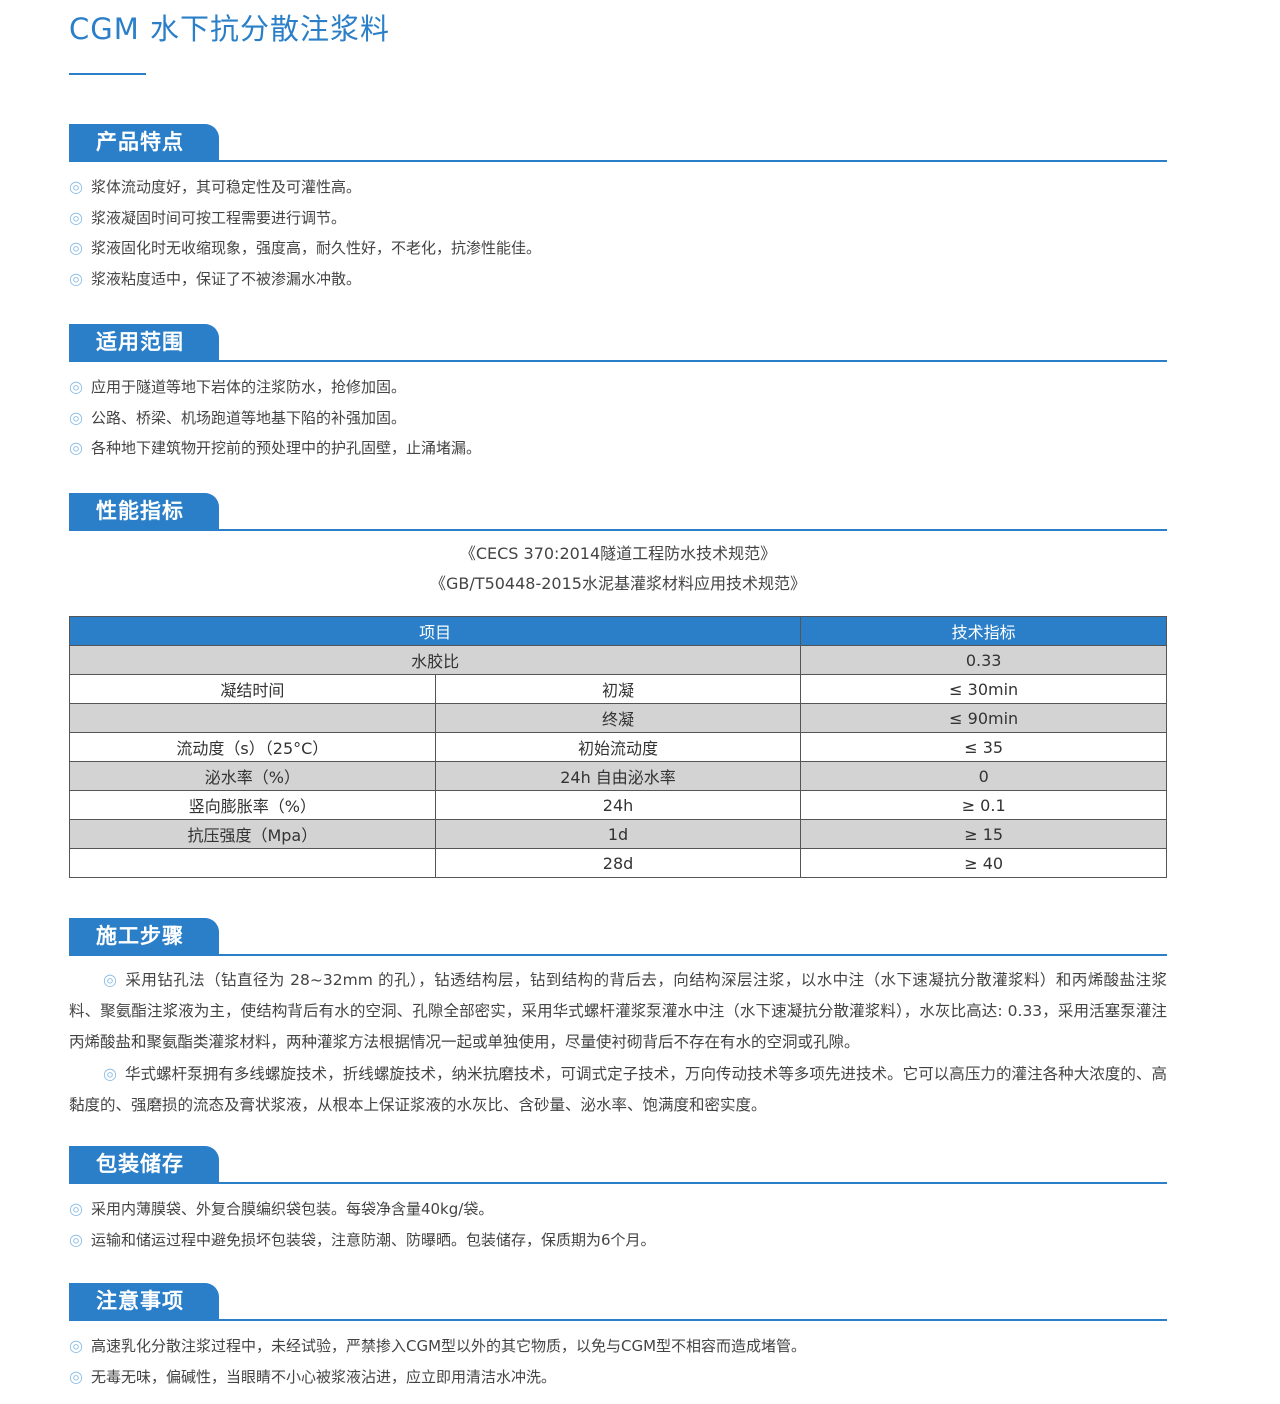  Describe the element at coordinates (252, 834) in the screenshot. I see `table-cell: 抗压强度（Mpa）` at that location.